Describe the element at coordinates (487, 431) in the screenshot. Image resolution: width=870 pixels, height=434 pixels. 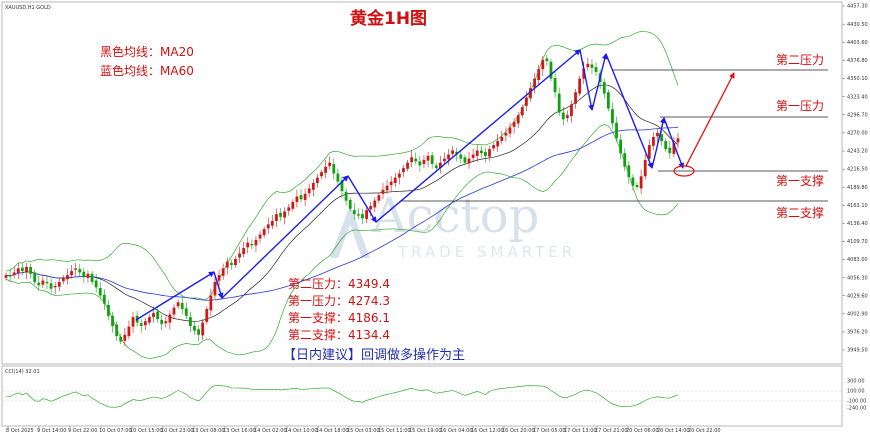
I see `x-tick-label: 16 Oct 12:00` at that location.